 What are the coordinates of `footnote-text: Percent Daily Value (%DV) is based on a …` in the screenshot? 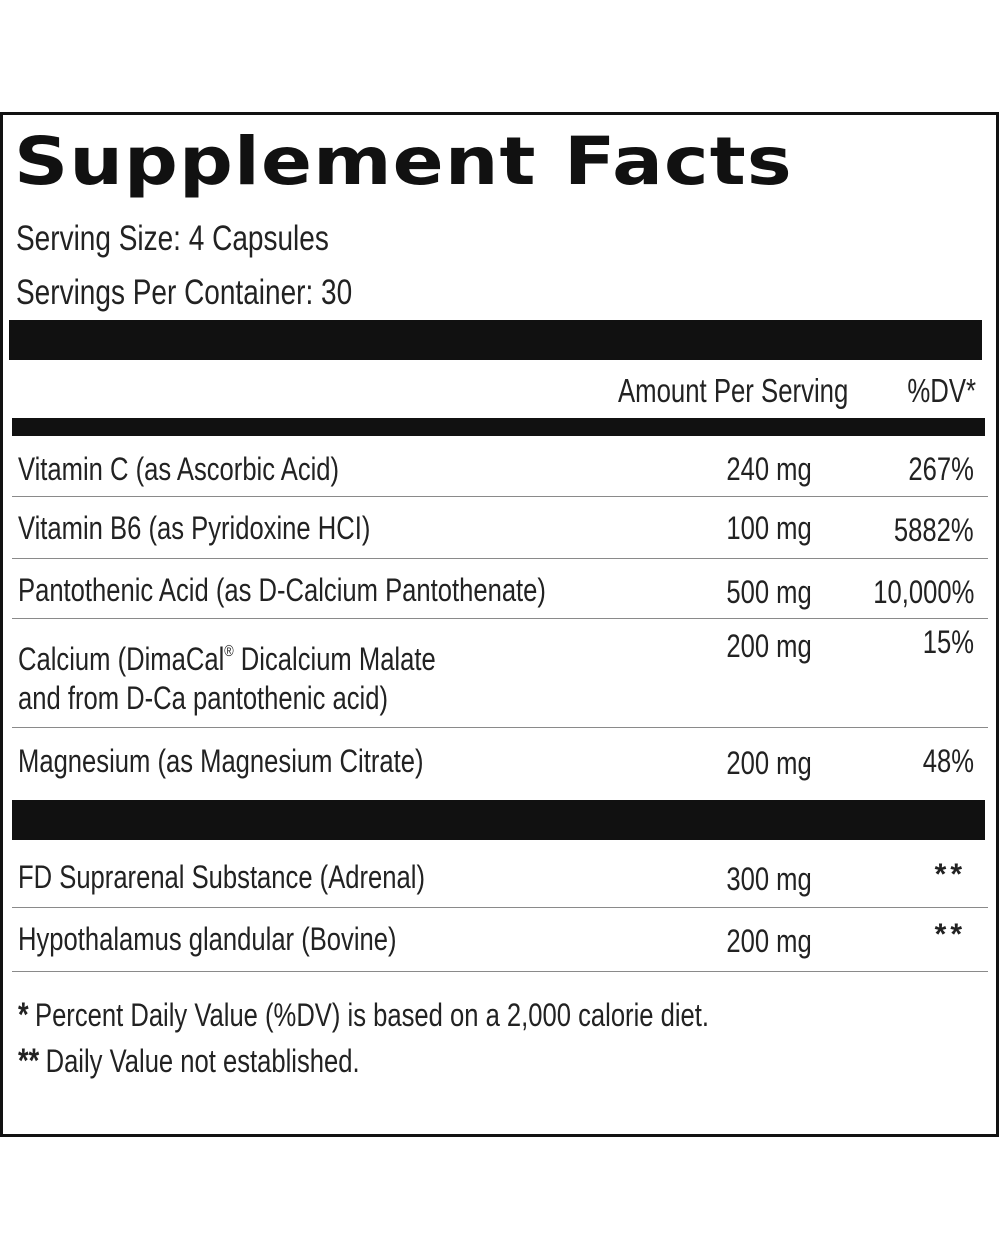 It's located at (372, 1015).